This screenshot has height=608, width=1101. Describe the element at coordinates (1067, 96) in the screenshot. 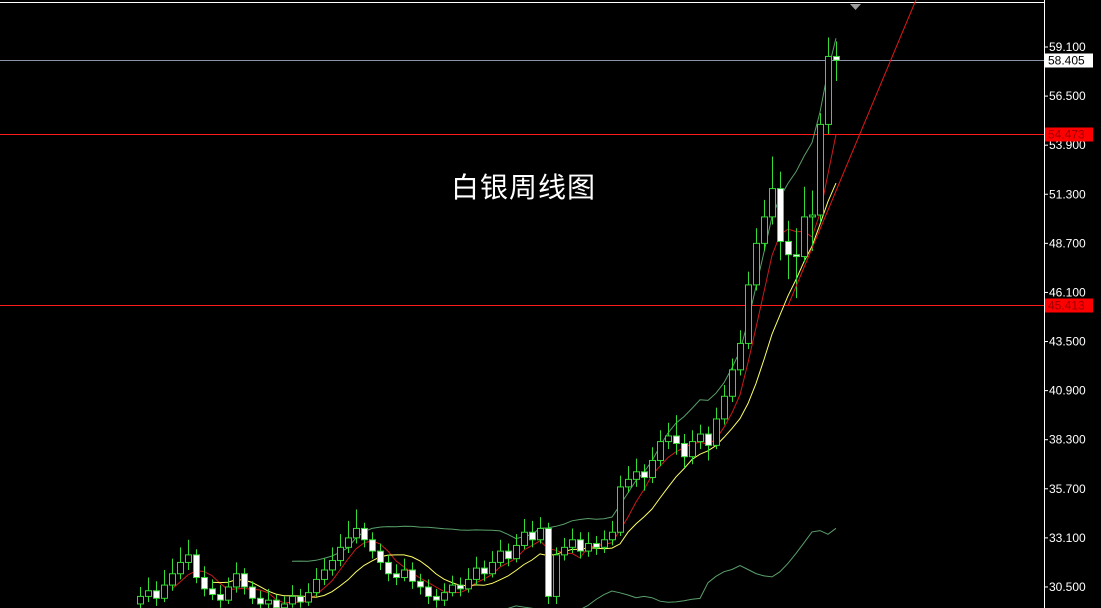

I see `y-tick-label: 56.500` at that location.